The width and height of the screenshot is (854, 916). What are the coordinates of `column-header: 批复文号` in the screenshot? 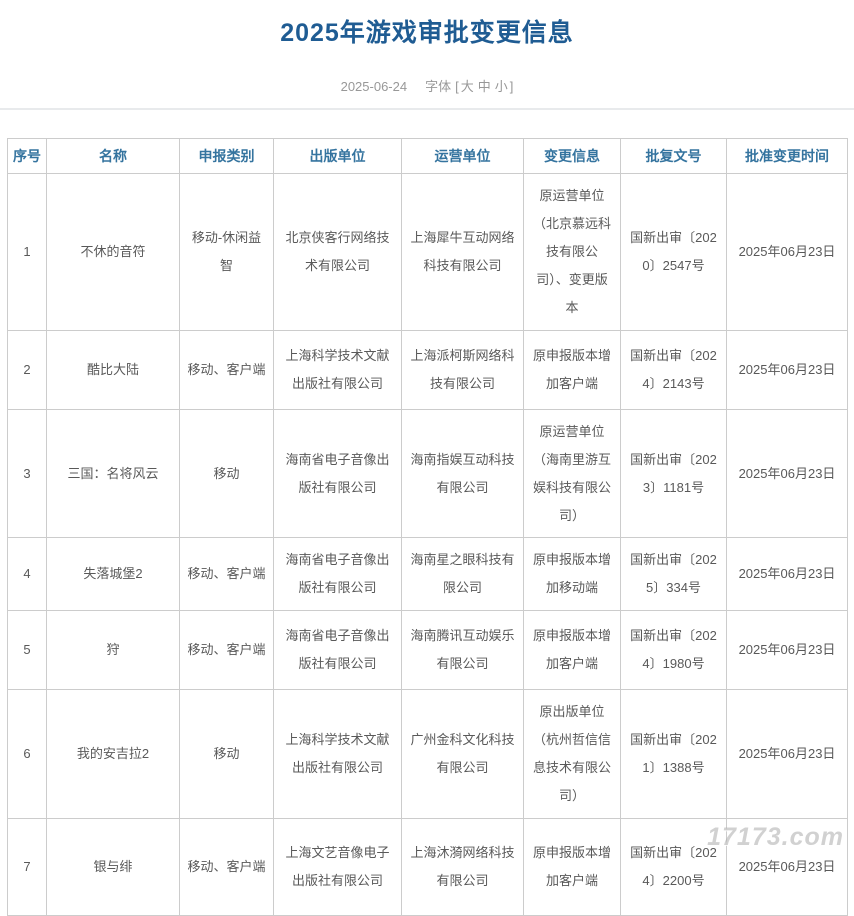 It's located at (673, 156).